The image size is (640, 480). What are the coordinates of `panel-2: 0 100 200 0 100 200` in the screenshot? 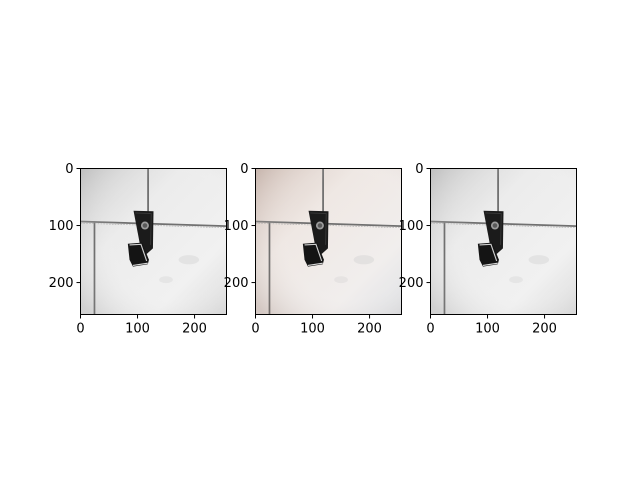 It's located at (313, 249).